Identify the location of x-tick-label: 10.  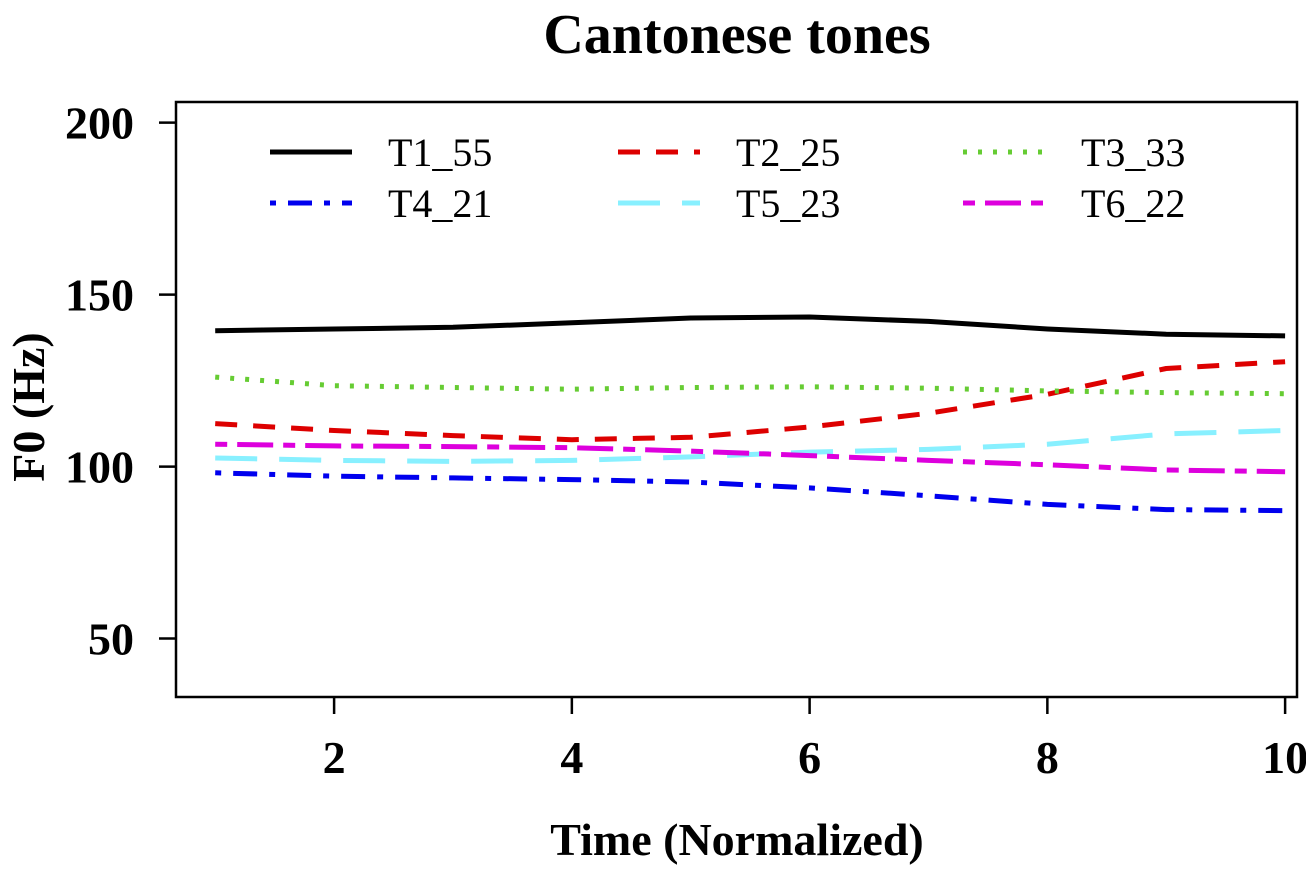
(1284, 757).